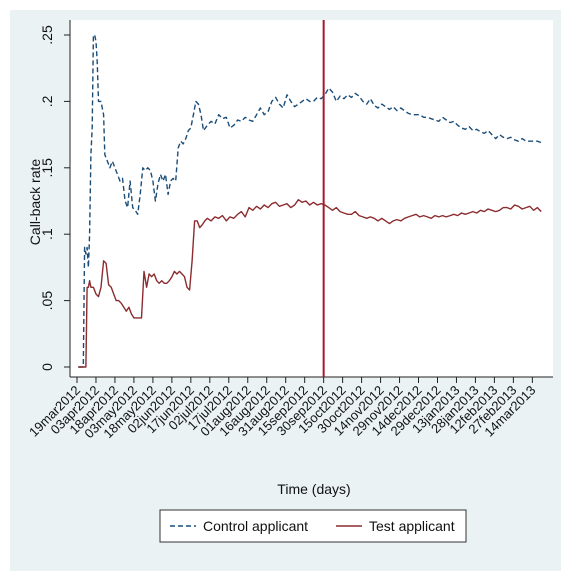  What do you see at coordinates (47, 234) in the screenshot?
I see `y-tick-label: .1` at bounding box center [47, 234].